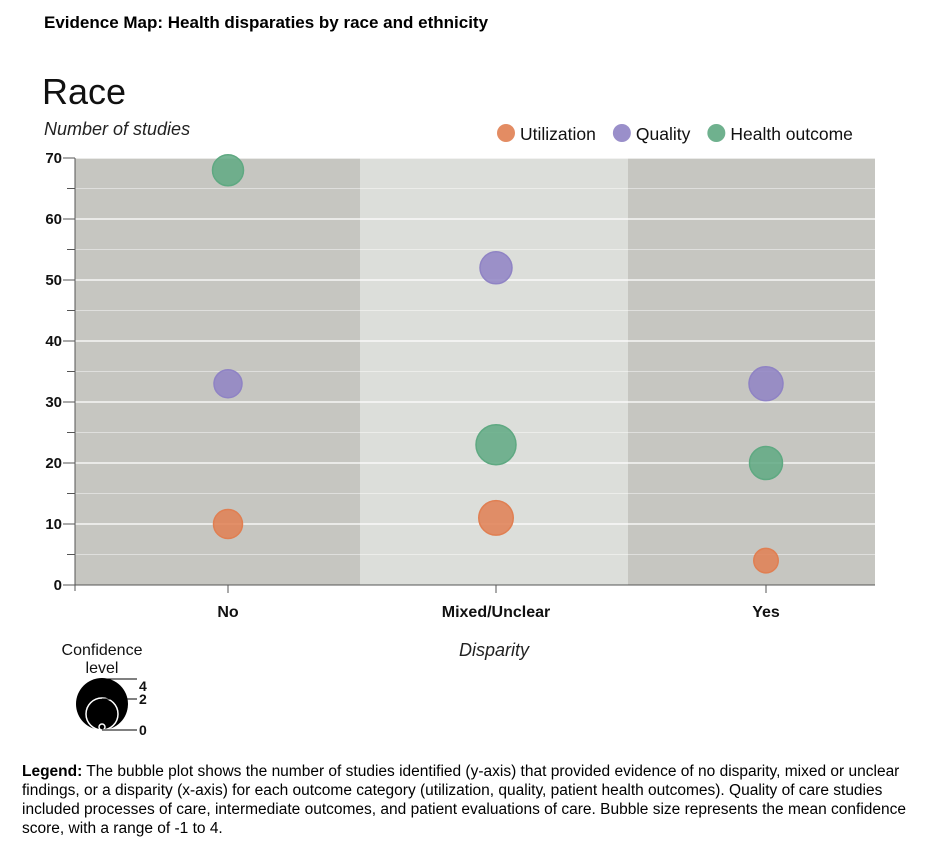 Image resolution: width=926 pixels, height=855 pixels. I want to click on y-axis: 0 10 20 30 40 50 60 70, so click(60, 372).